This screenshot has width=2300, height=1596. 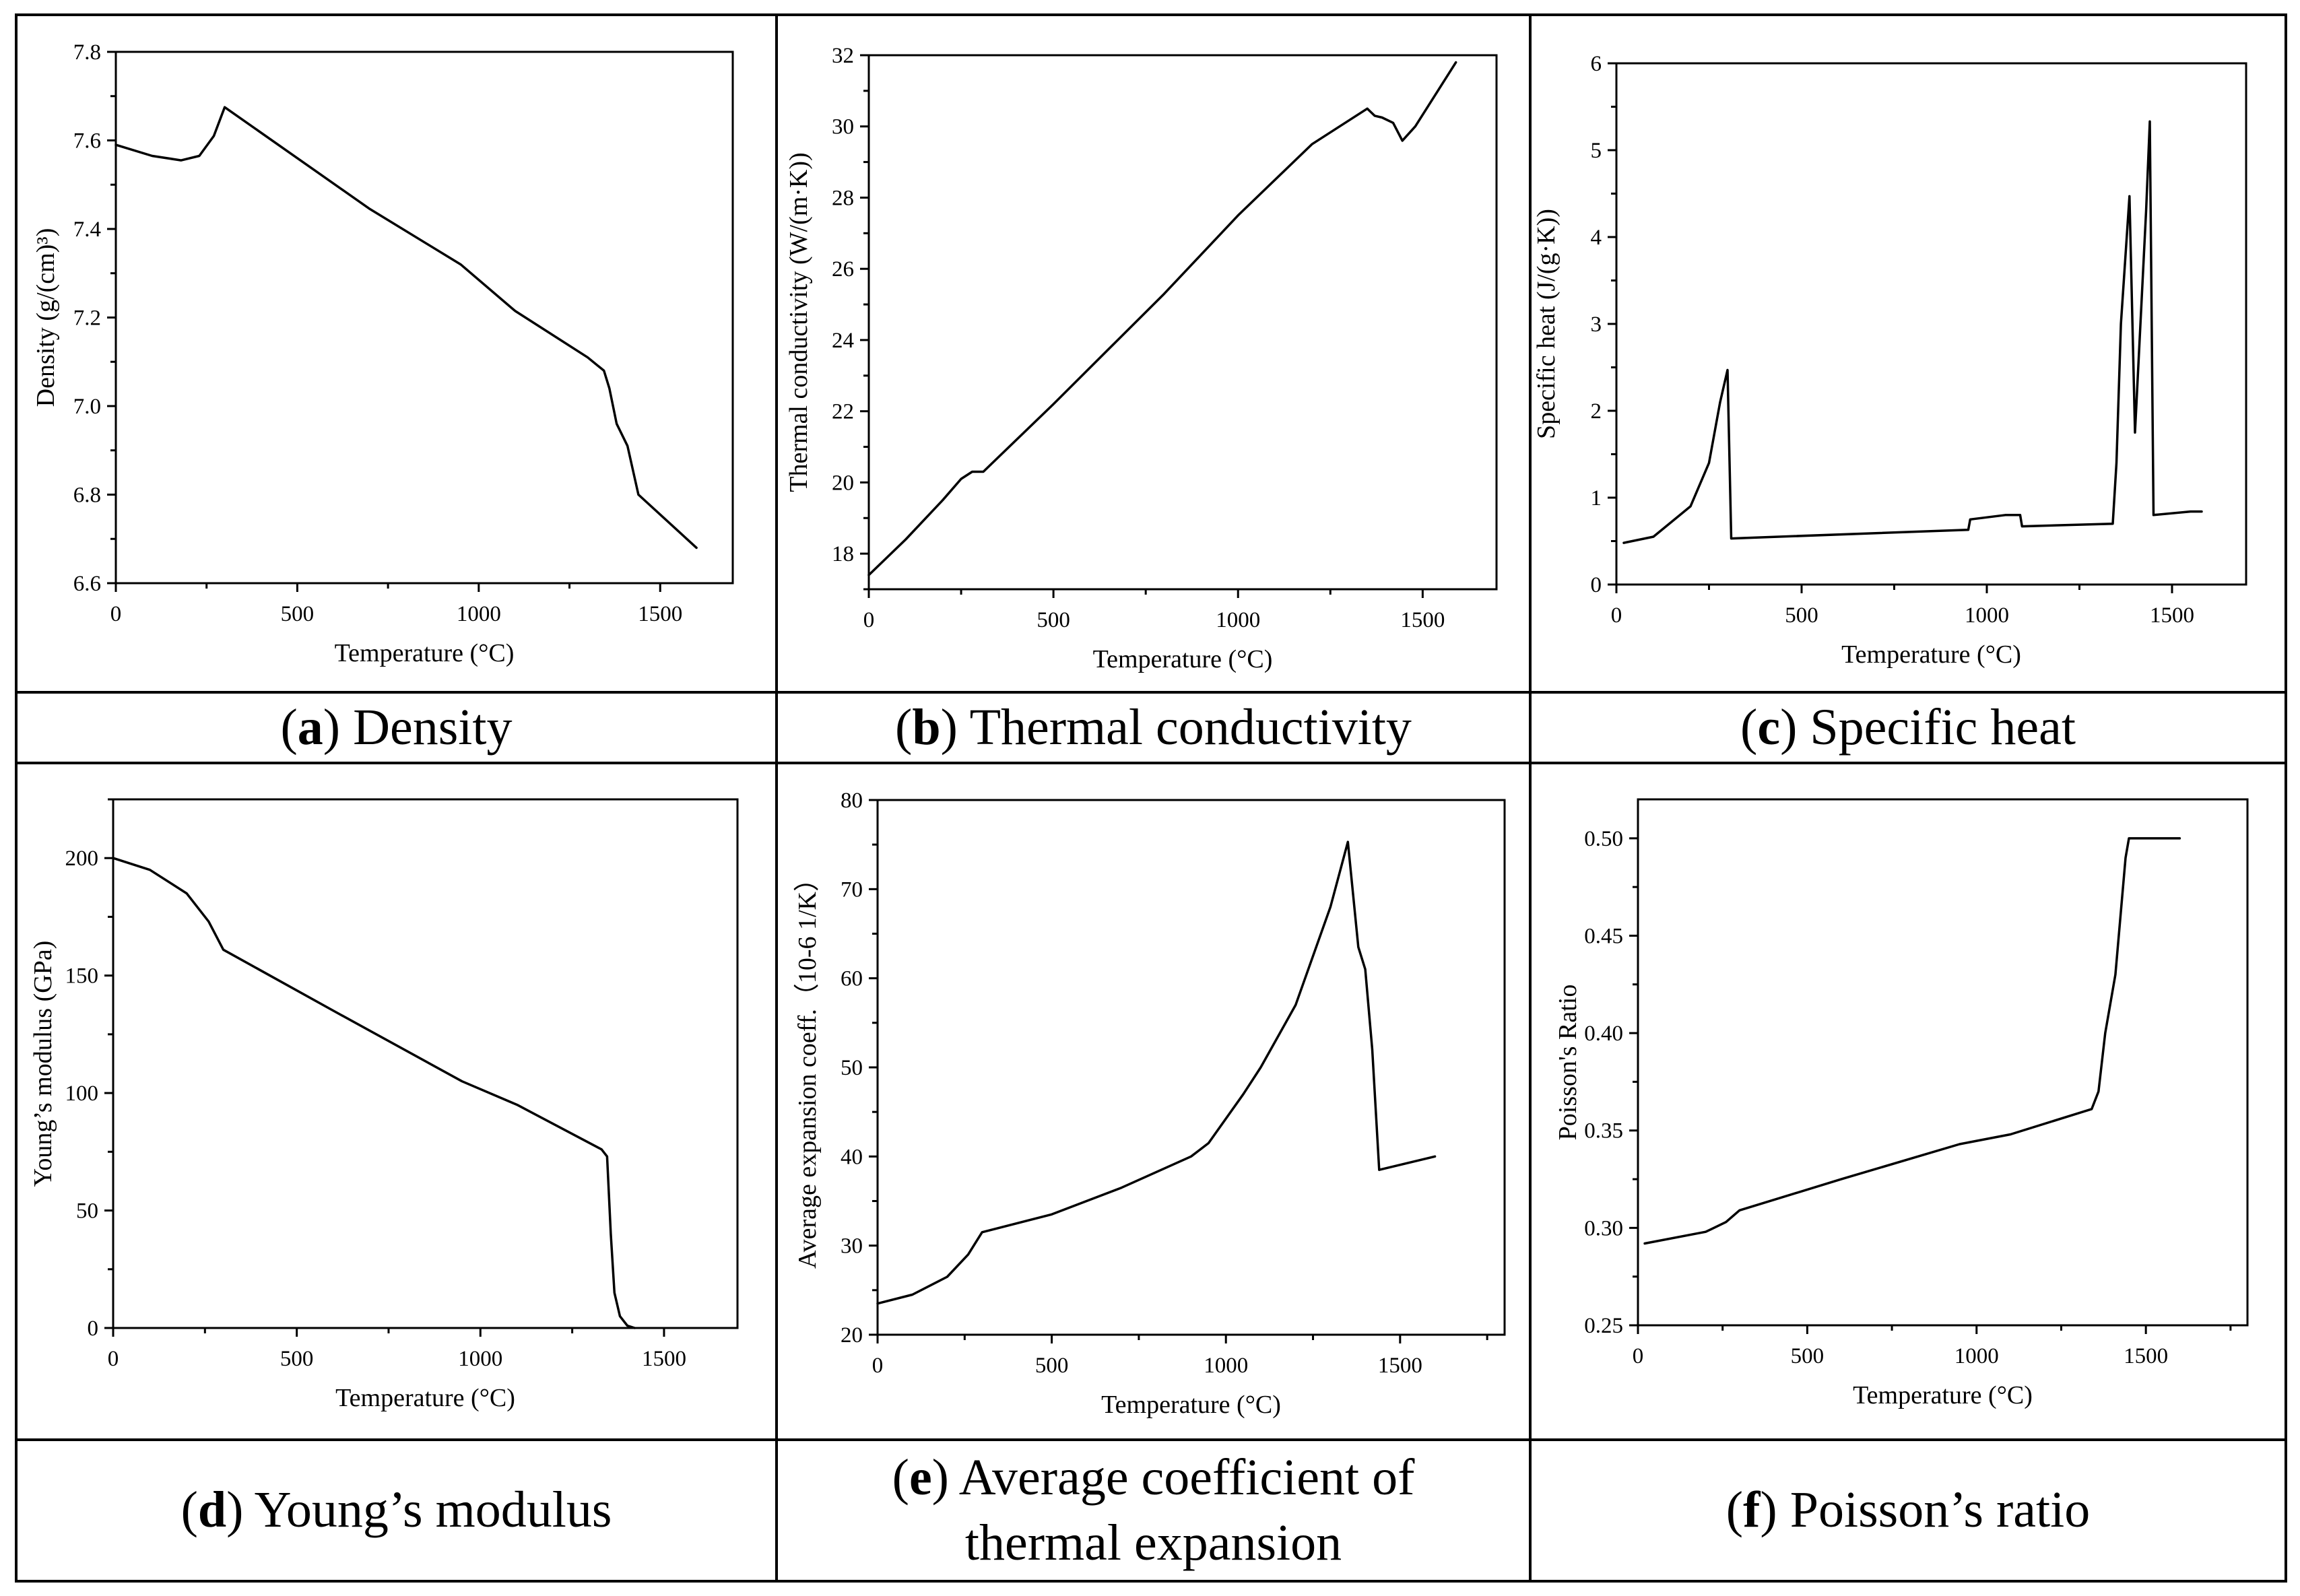 What do you see at coordinates (1596, 498) in the screenshot?
I see `y-tick-label: 1` at bounding box center [1596, 498].